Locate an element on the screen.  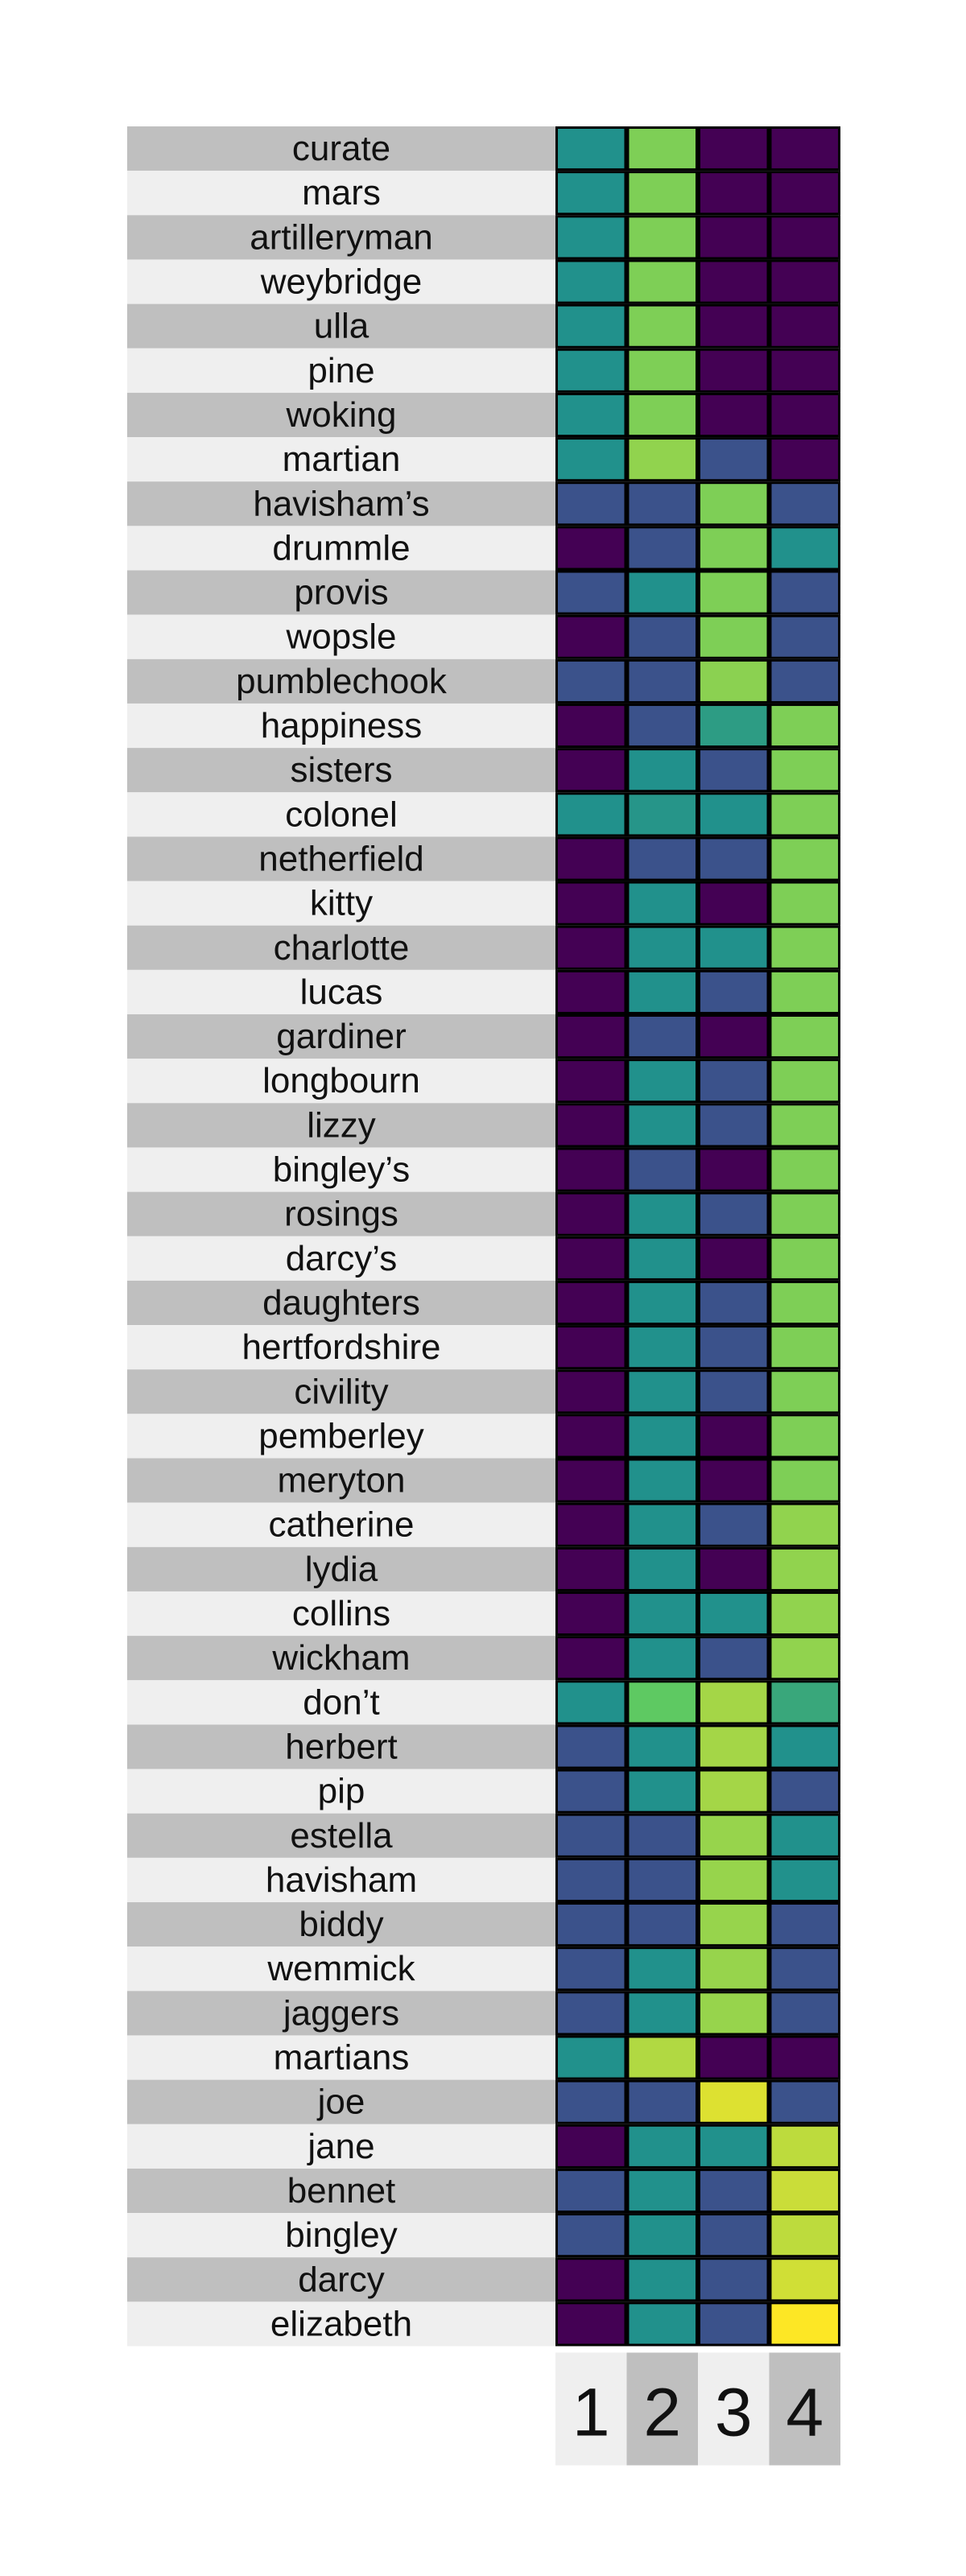
row-label: colonel is located at coordinates (341, 814).